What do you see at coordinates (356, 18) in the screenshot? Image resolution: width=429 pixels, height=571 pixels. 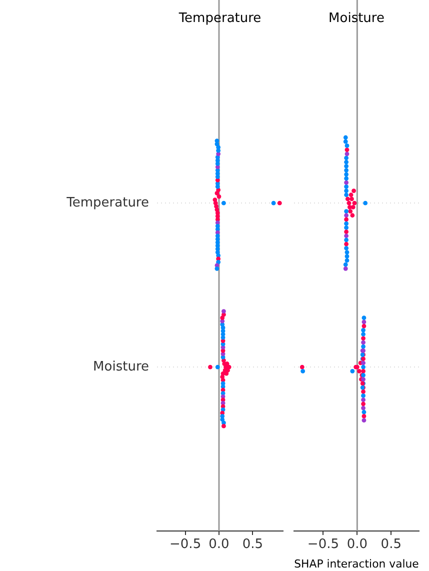 I see `text: Moisture` at bounding box center [356, 18].